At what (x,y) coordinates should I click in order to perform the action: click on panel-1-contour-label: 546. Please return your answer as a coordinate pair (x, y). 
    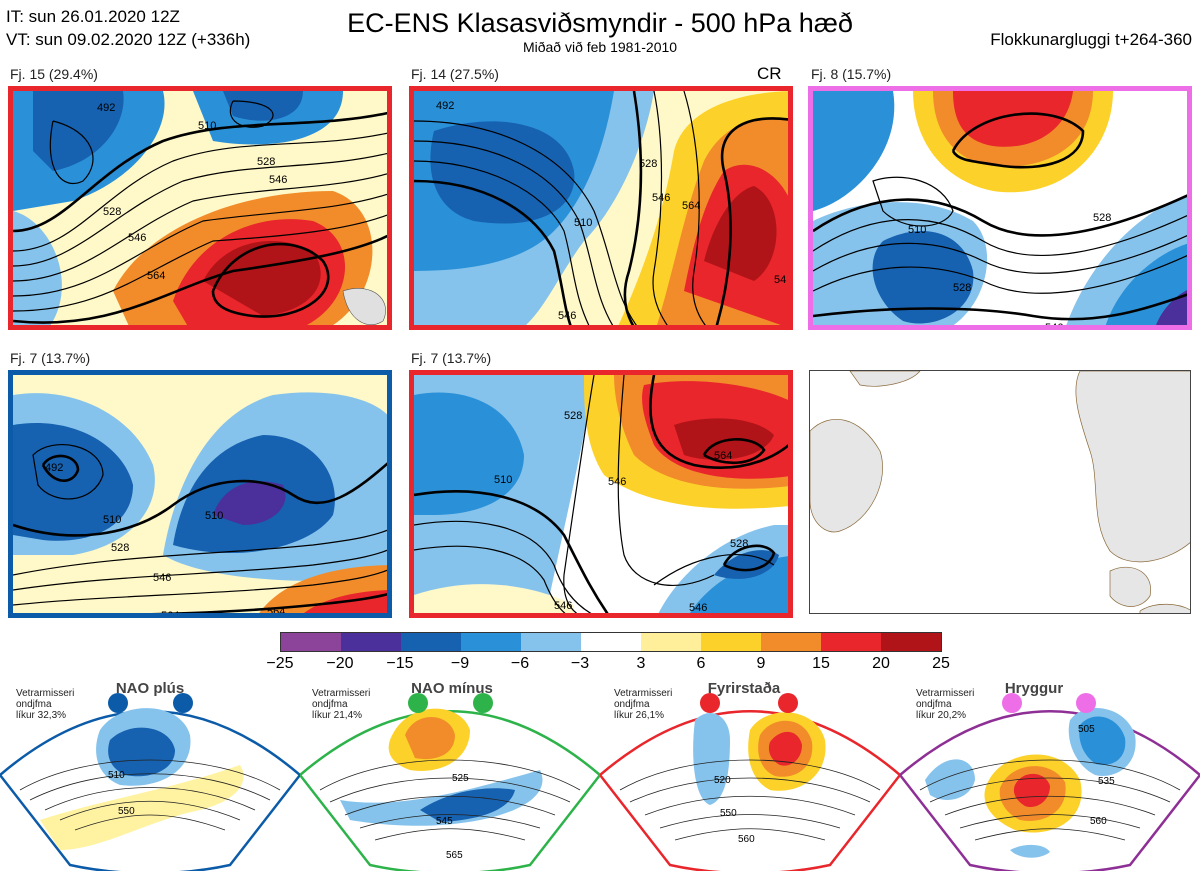
    Looking at the image, I should click on (278, 180).